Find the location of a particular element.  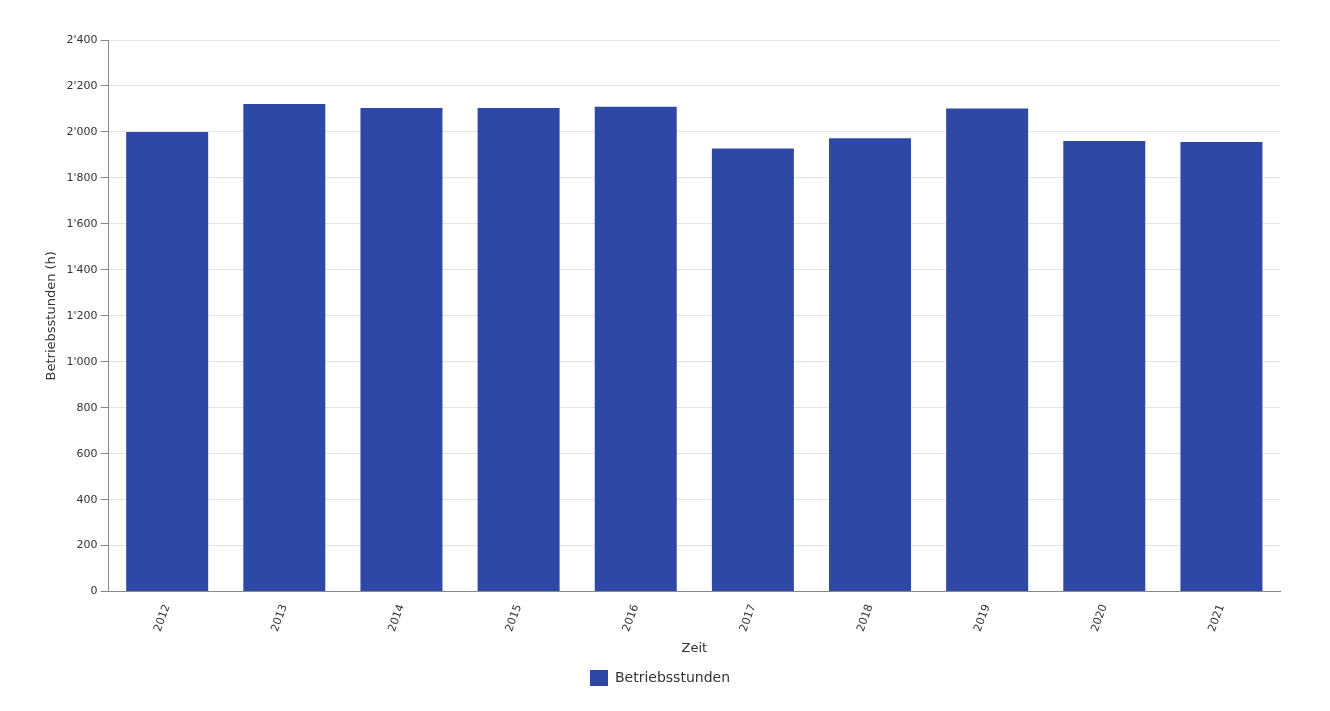

y-tick-label: 2'200 is located at coordinates (82, 85).